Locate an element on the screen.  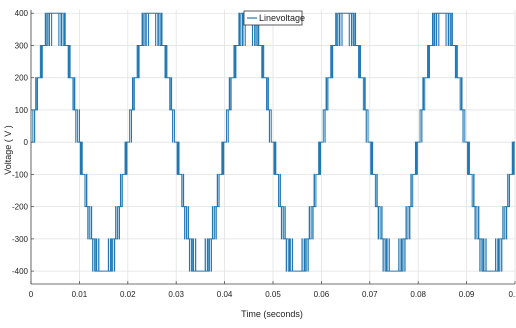
y-tick-label: 300 is located at coordinates (22, 45).